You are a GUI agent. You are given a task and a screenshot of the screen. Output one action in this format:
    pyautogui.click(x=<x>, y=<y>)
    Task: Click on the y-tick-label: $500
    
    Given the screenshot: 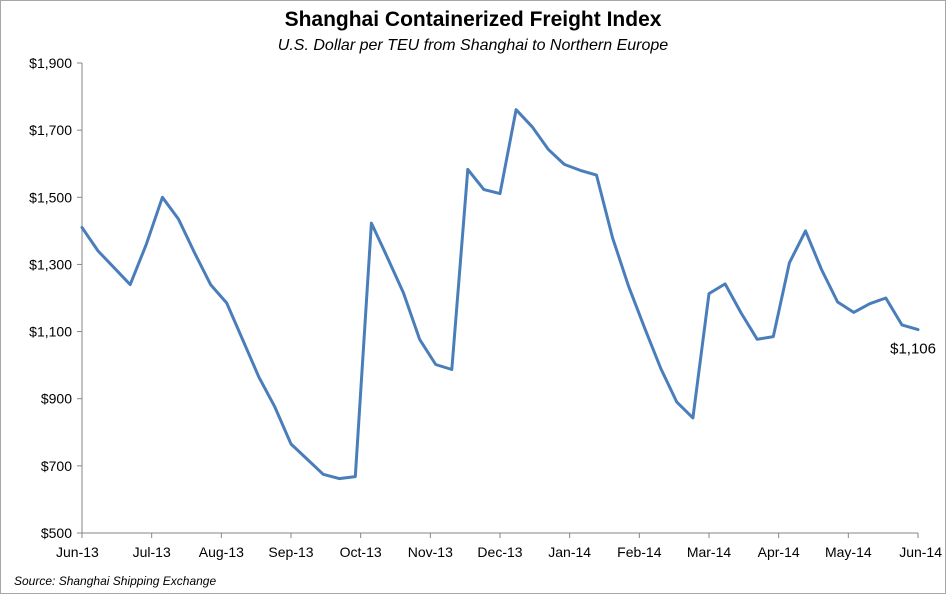 What is the action you would take?
    pyautogui.click(x=56, y=533)
    